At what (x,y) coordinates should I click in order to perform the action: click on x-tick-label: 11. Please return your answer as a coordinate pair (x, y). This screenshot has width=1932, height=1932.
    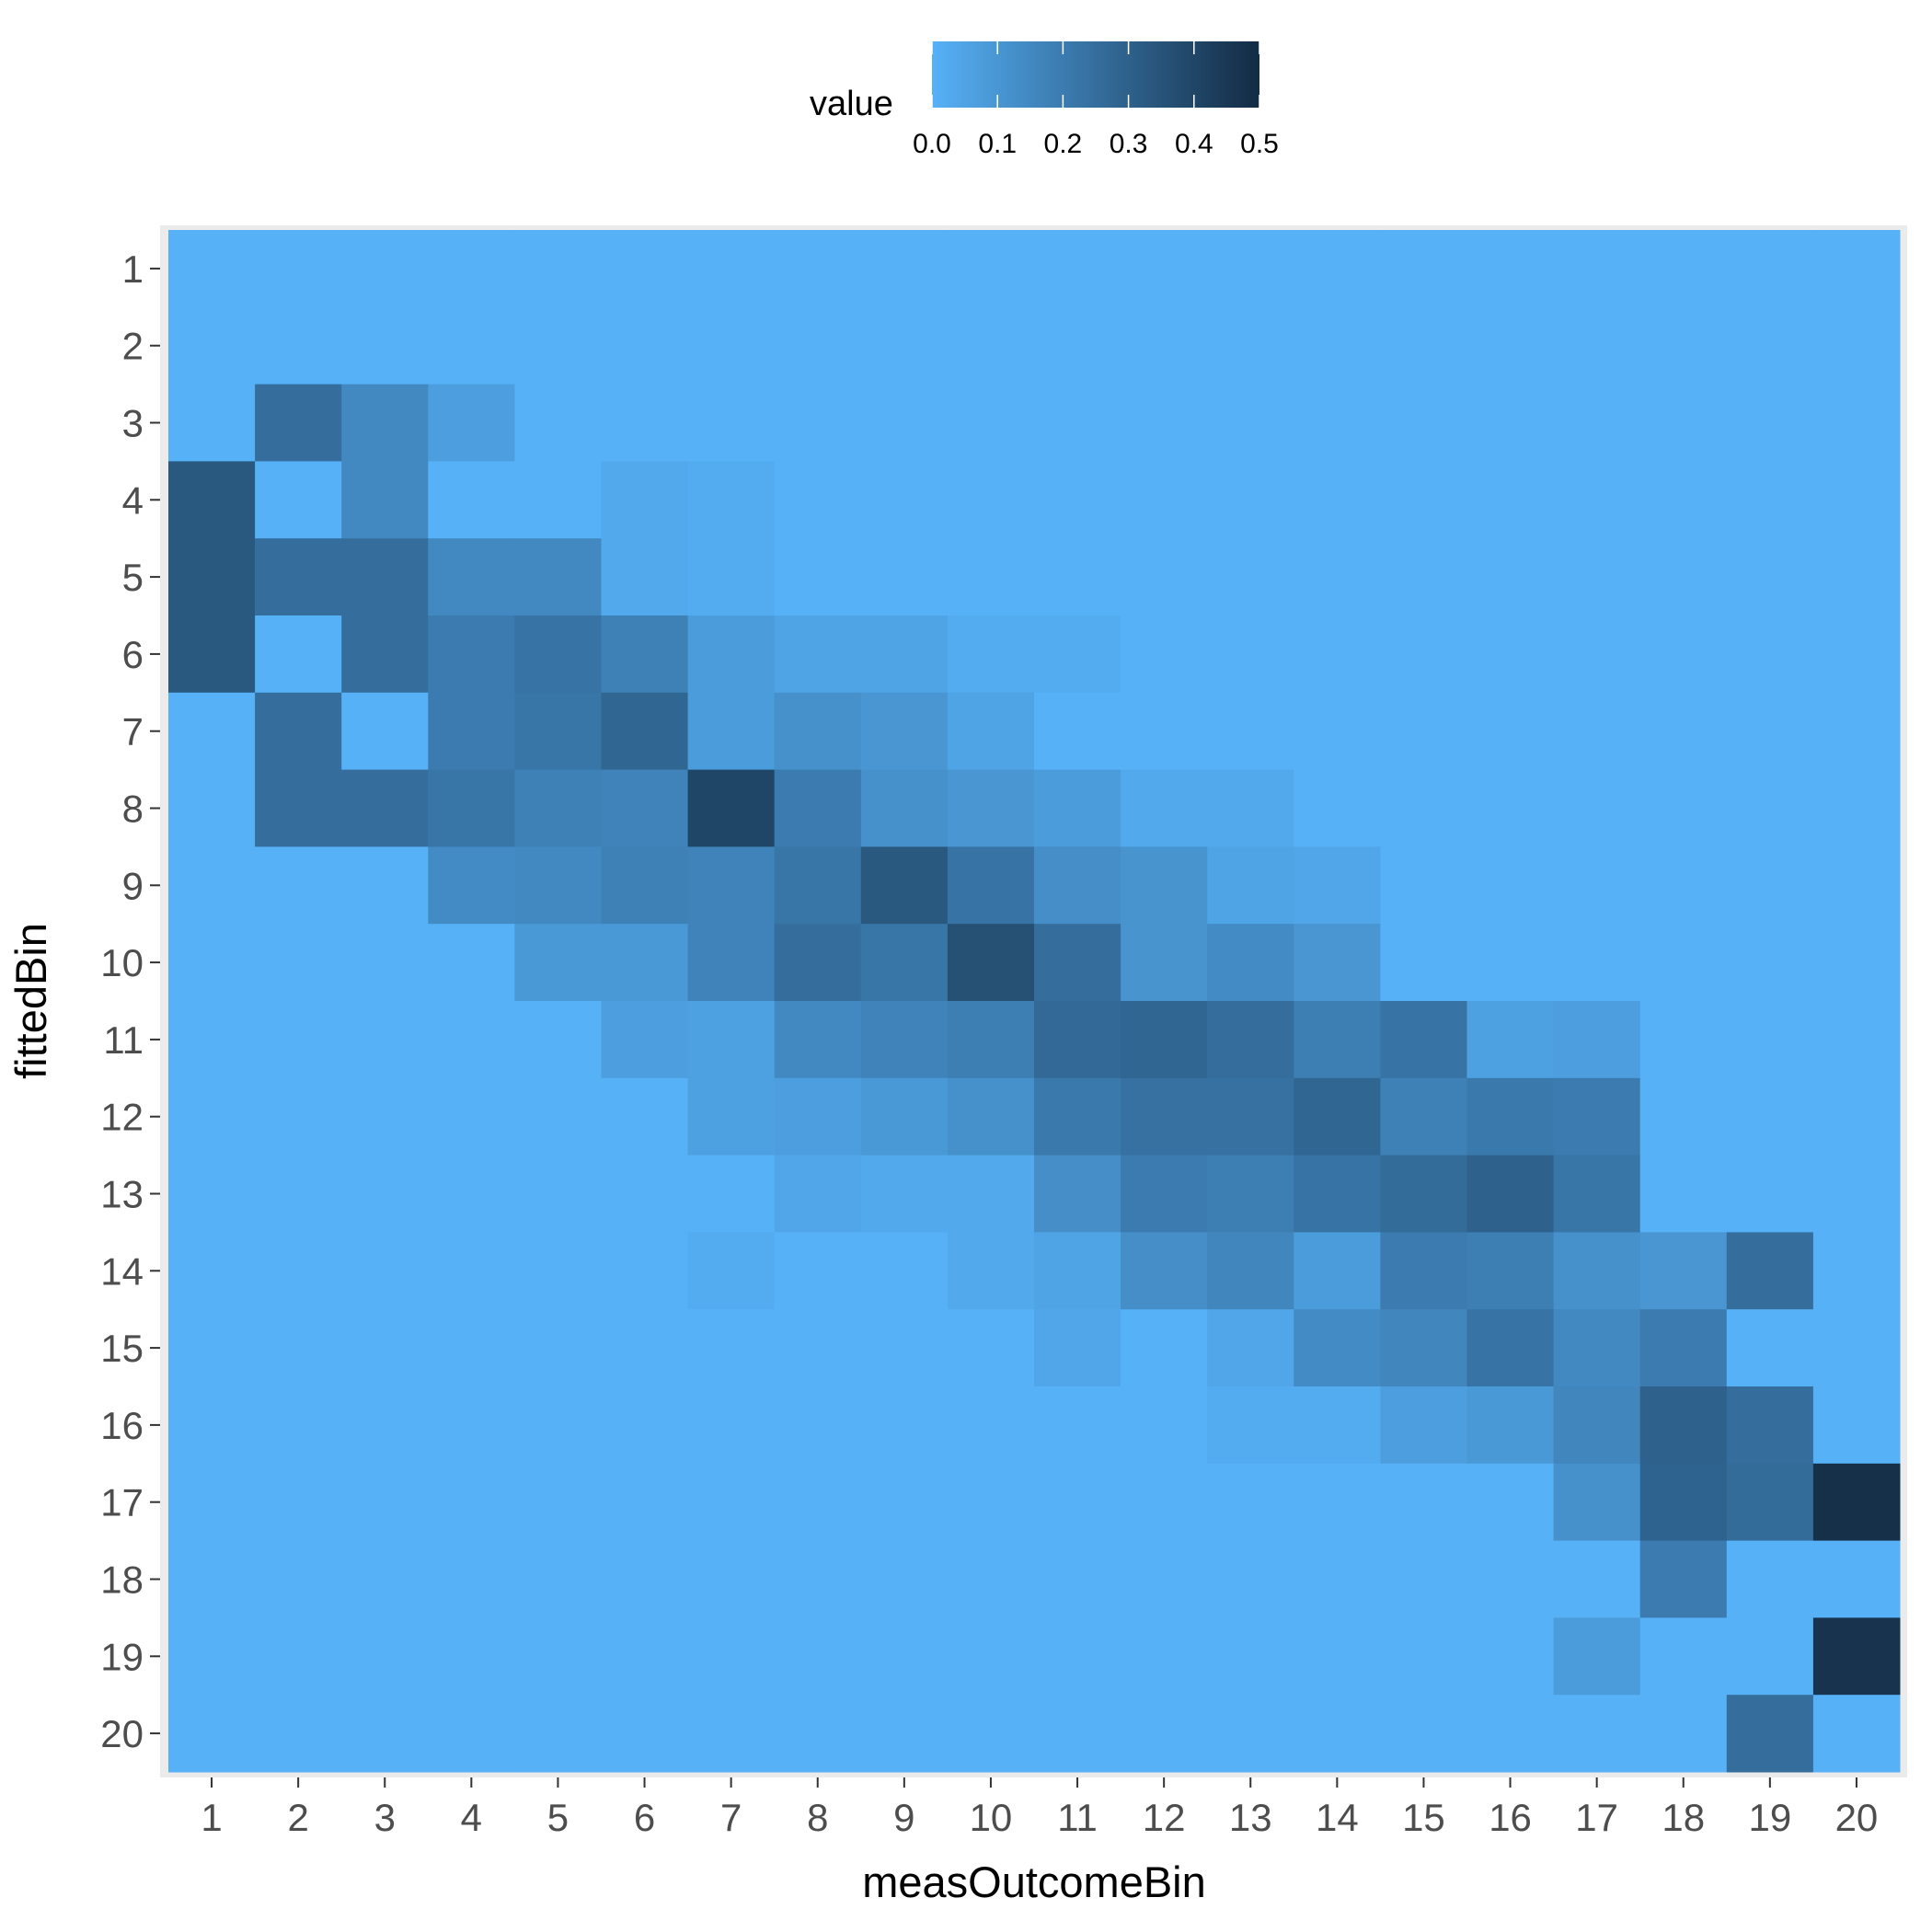
    Looking at the image, I should click on (1077, 1817).